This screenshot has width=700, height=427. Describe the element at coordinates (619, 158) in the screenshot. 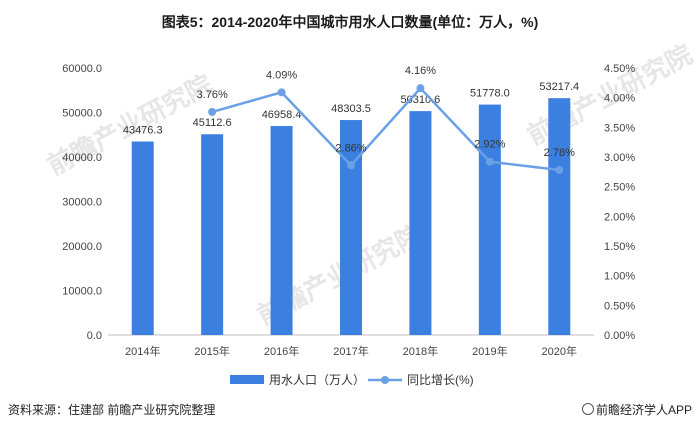

I see `right-tick-label: 3.00%` at that location.